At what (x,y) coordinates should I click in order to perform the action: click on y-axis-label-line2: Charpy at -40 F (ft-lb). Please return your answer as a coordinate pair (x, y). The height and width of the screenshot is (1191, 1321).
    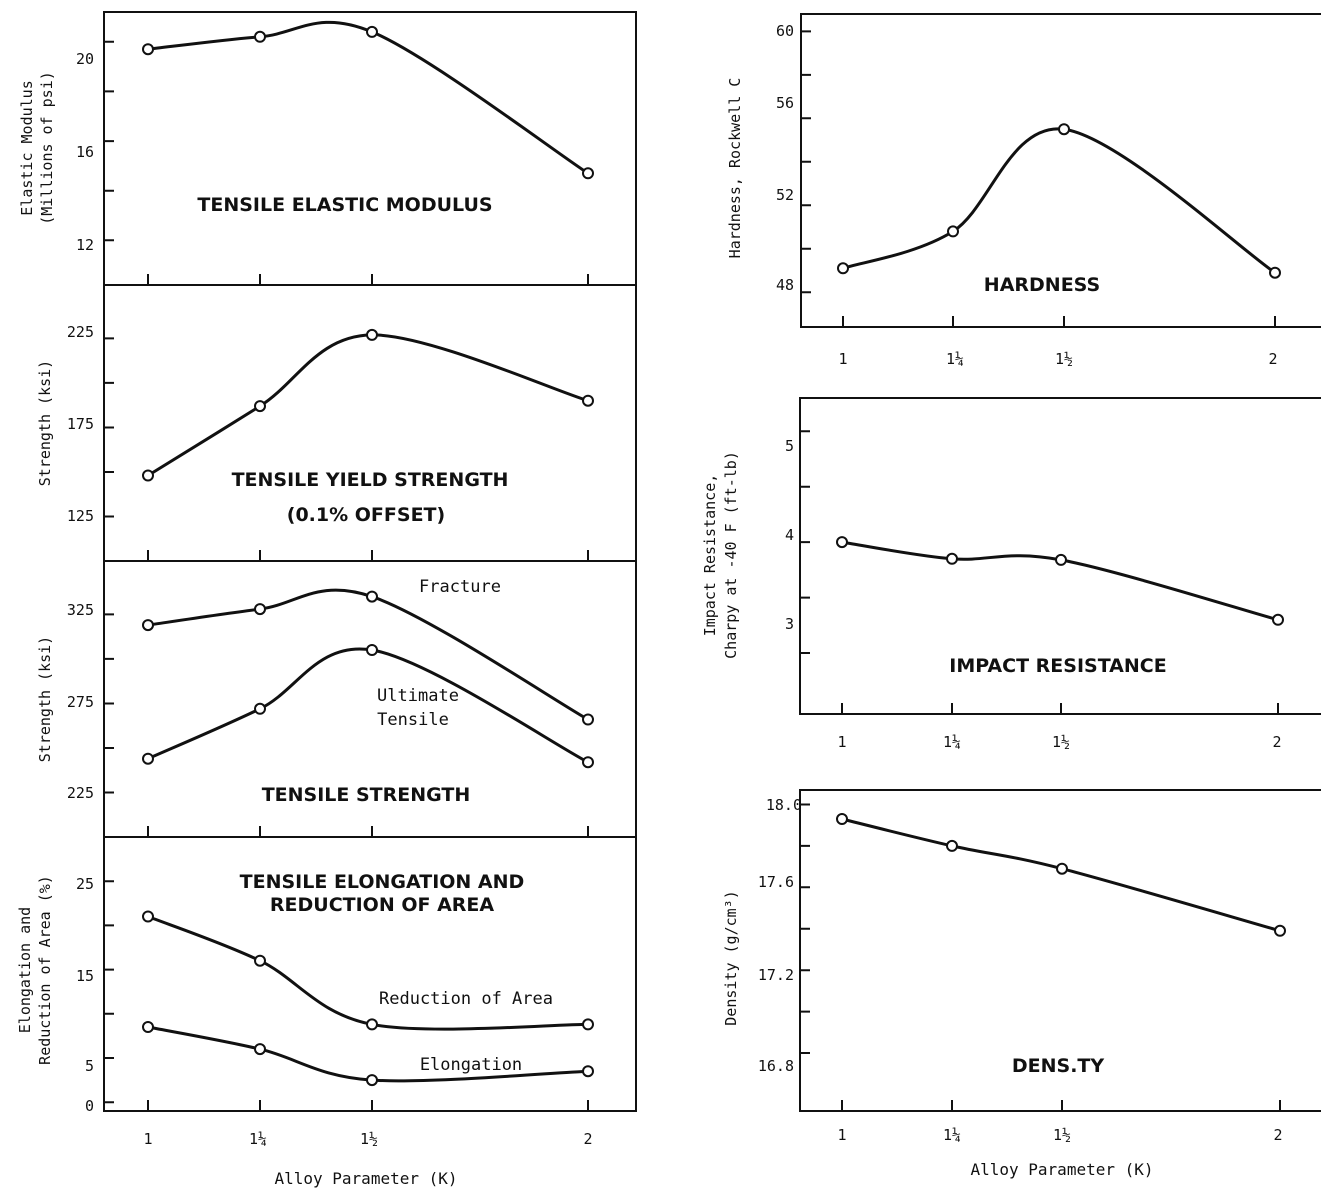
    Looking at the image, I should click on (731, 555).